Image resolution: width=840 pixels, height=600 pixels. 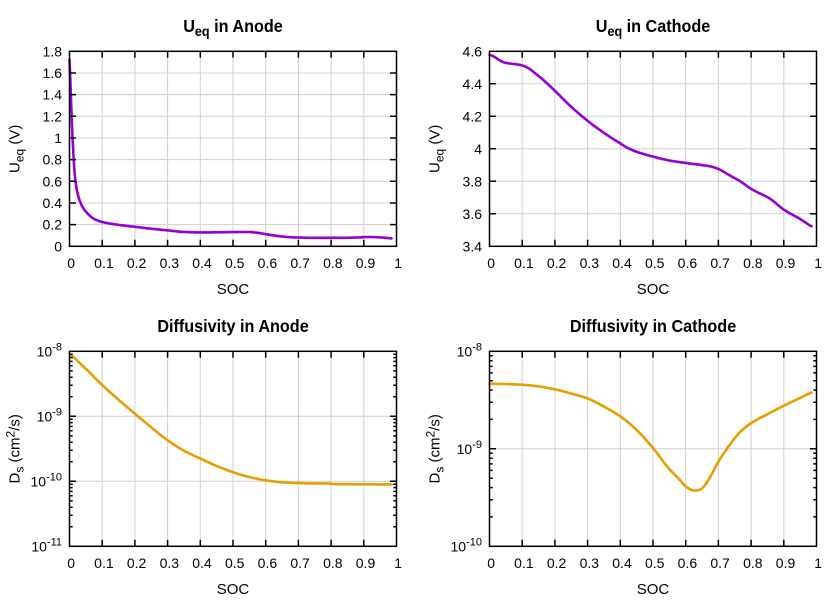 I want to click on svg-text: 1.6, so click(x=53, y=73).